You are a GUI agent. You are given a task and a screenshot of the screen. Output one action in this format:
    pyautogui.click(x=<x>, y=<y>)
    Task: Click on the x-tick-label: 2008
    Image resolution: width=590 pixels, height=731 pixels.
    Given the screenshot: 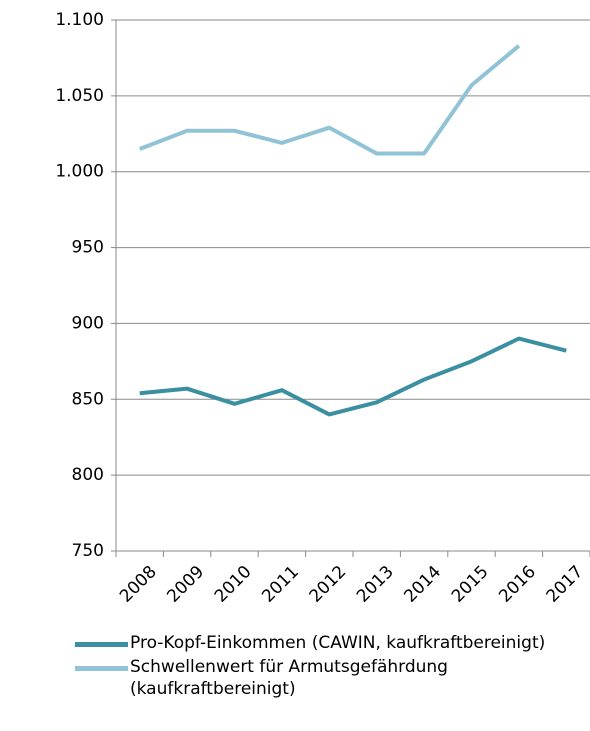 What is the action you would take?
    pyautogui.click(x=138, y=584)
    